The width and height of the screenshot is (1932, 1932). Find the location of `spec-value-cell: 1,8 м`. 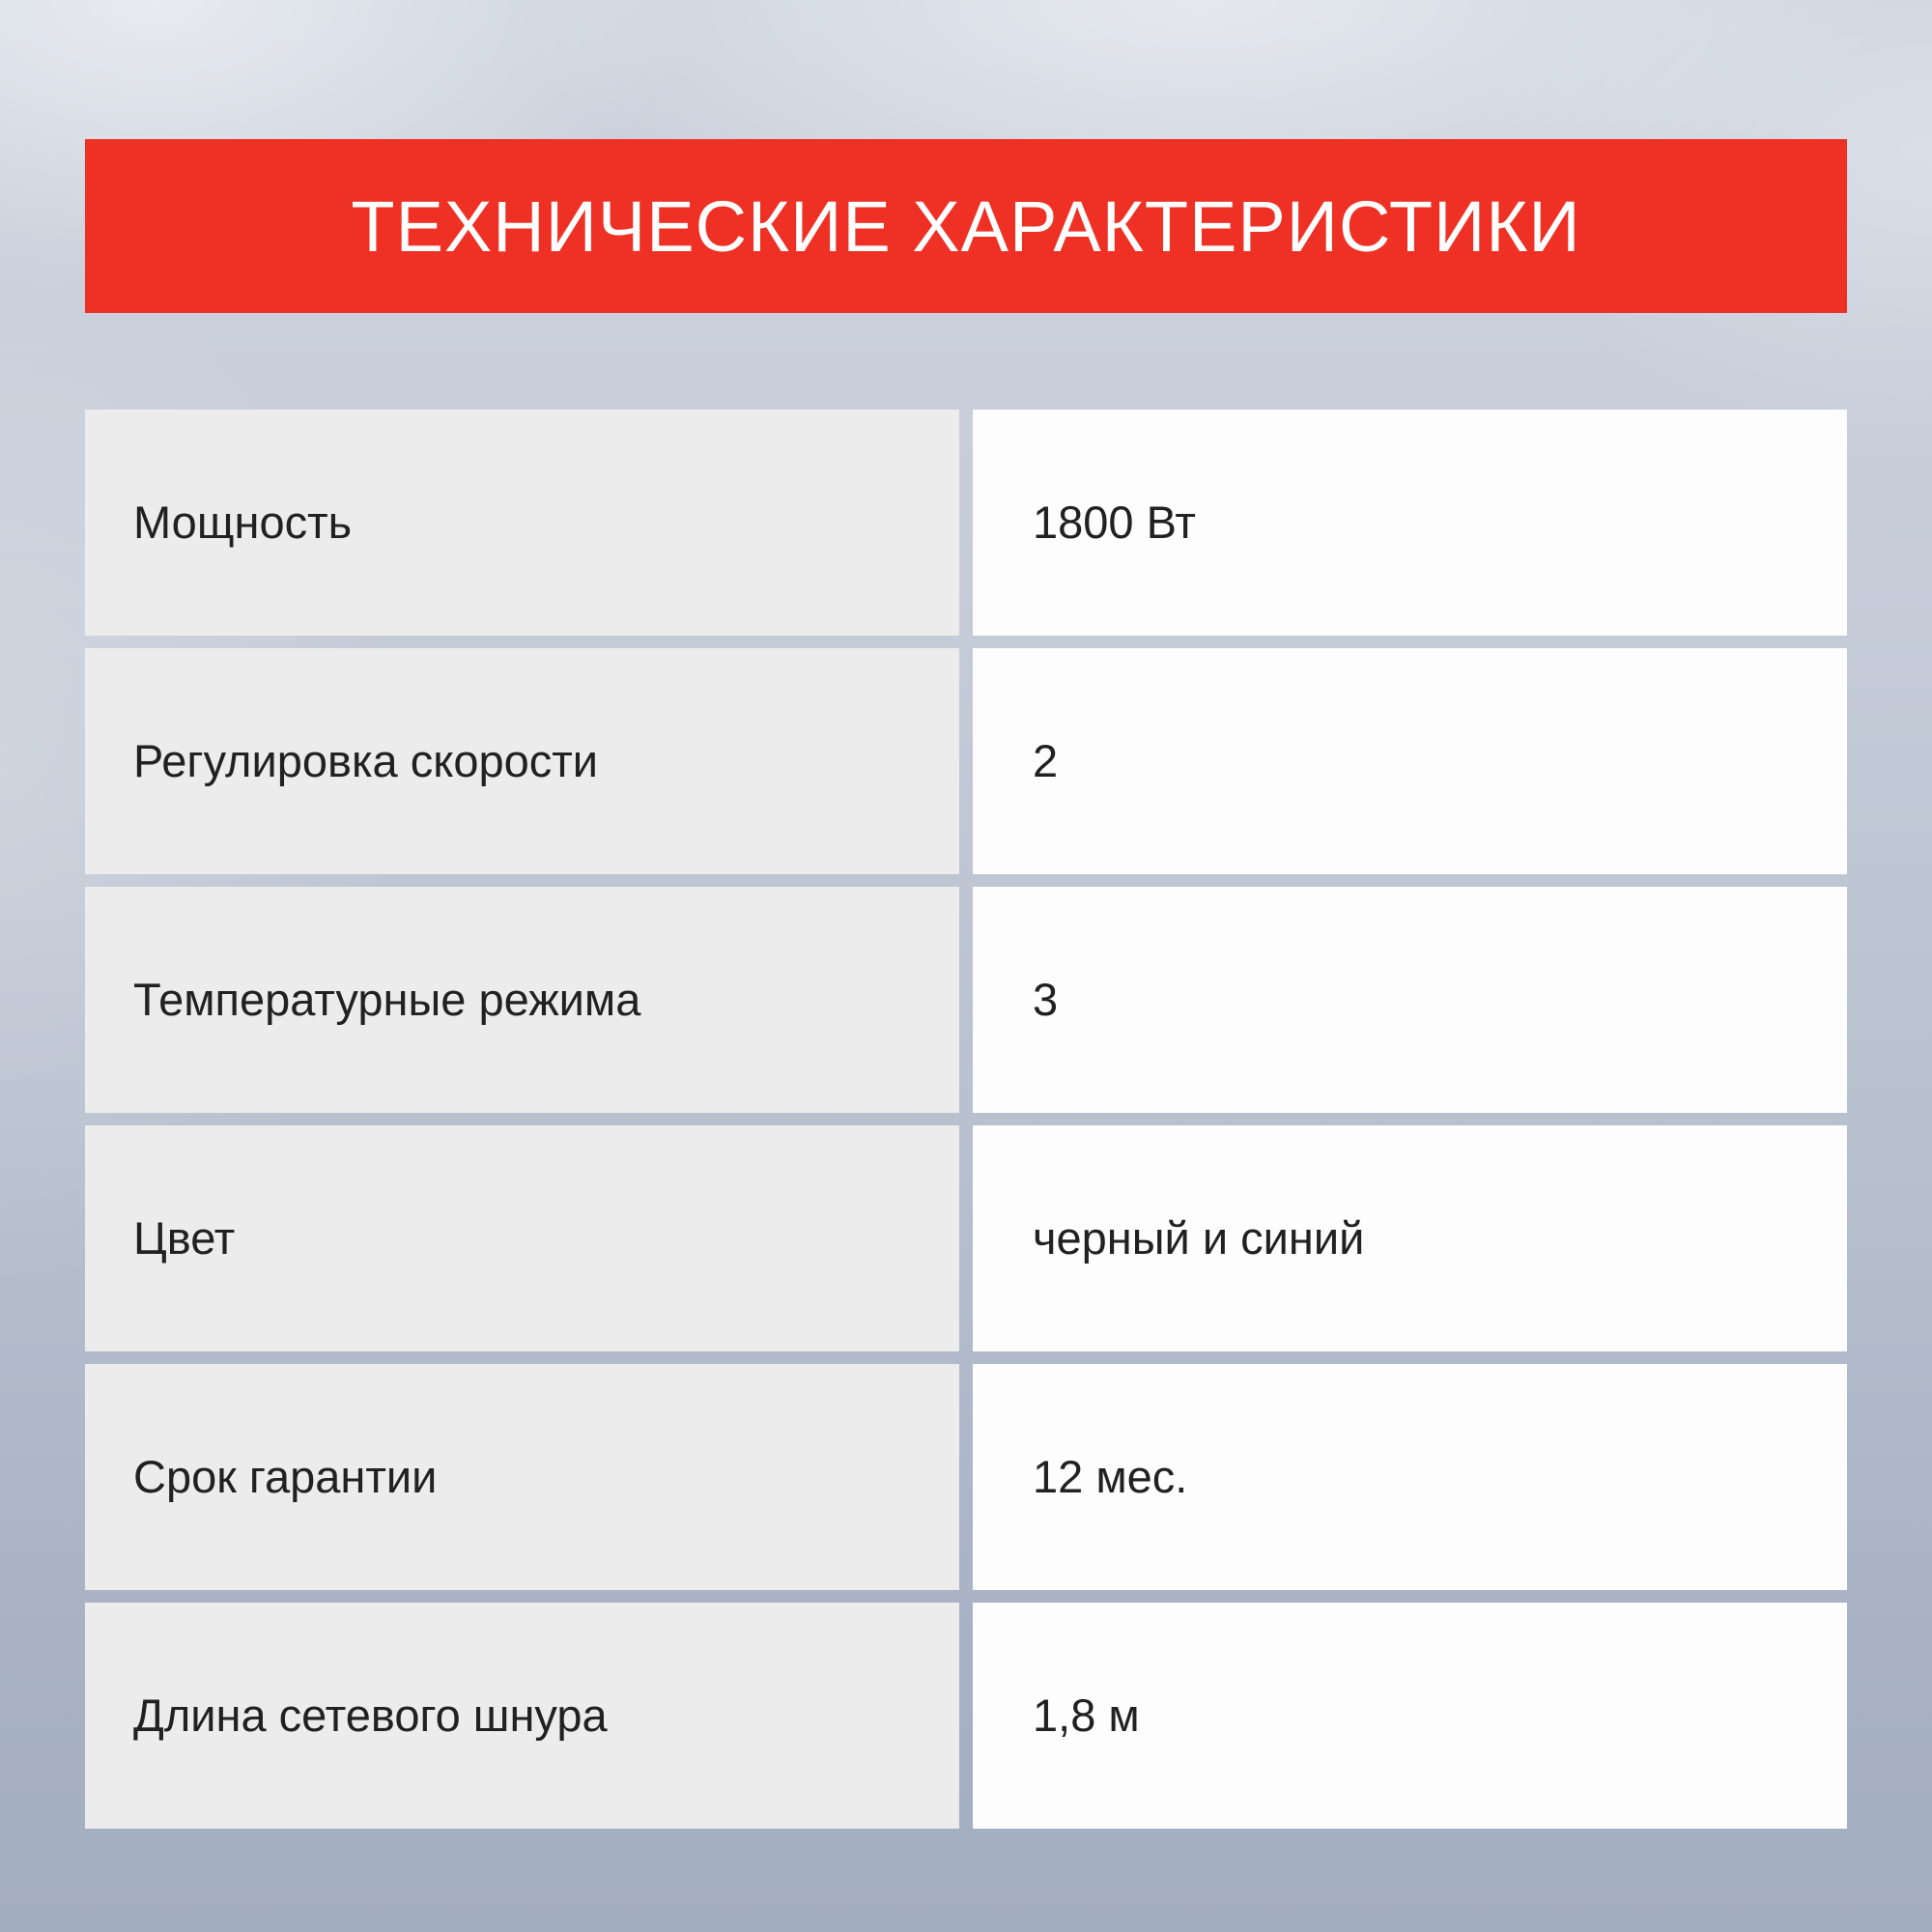

spec-value-cell: 1,8 м is located at coordinates (1410, 1716).